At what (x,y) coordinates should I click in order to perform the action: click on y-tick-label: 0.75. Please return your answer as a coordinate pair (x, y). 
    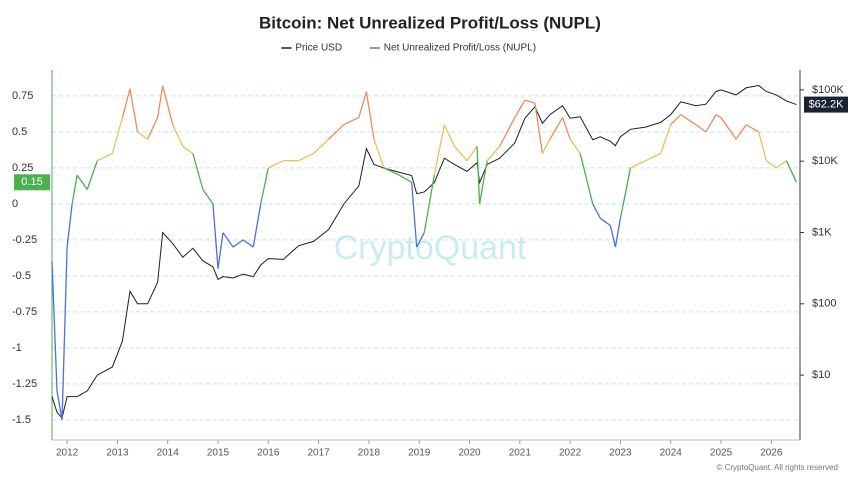
    Looking at the image, I should click on (22, 96).